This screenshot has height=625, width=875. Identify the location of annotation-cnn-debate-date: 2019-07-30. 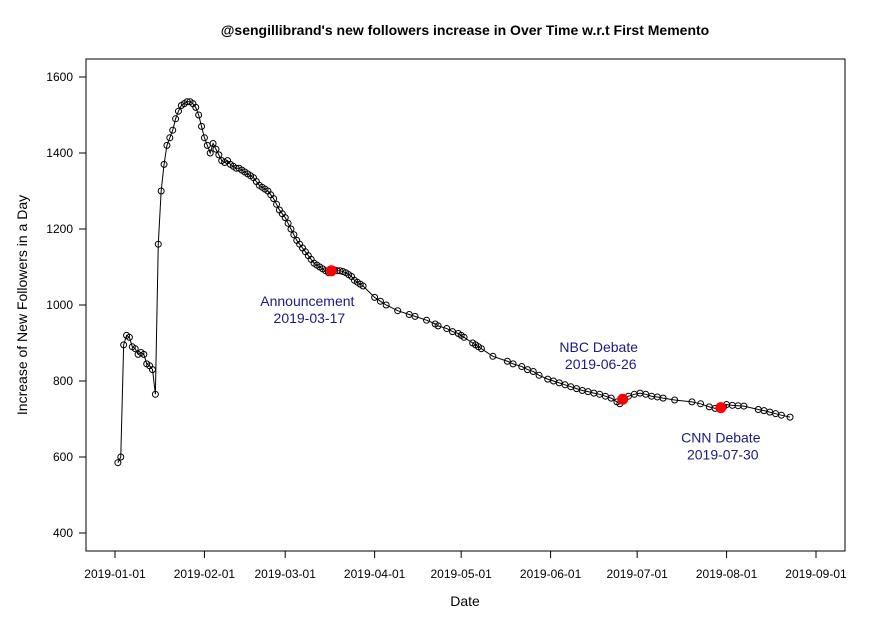
(723, 455).